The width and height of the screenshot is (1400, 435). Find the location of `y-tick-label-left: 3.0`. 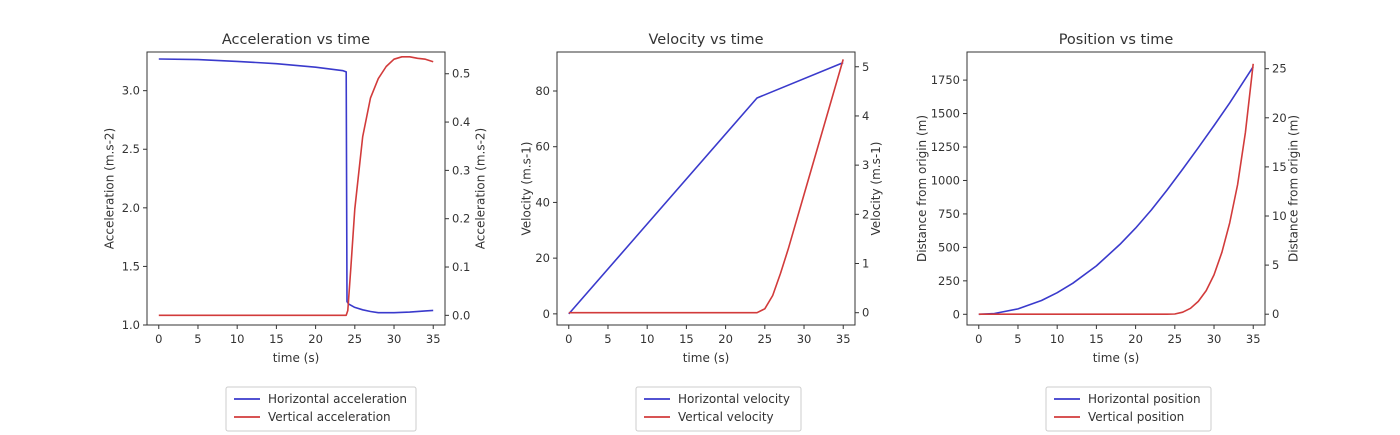

y-tick-label-left: 3.0 is located at coordinates (131, 91).